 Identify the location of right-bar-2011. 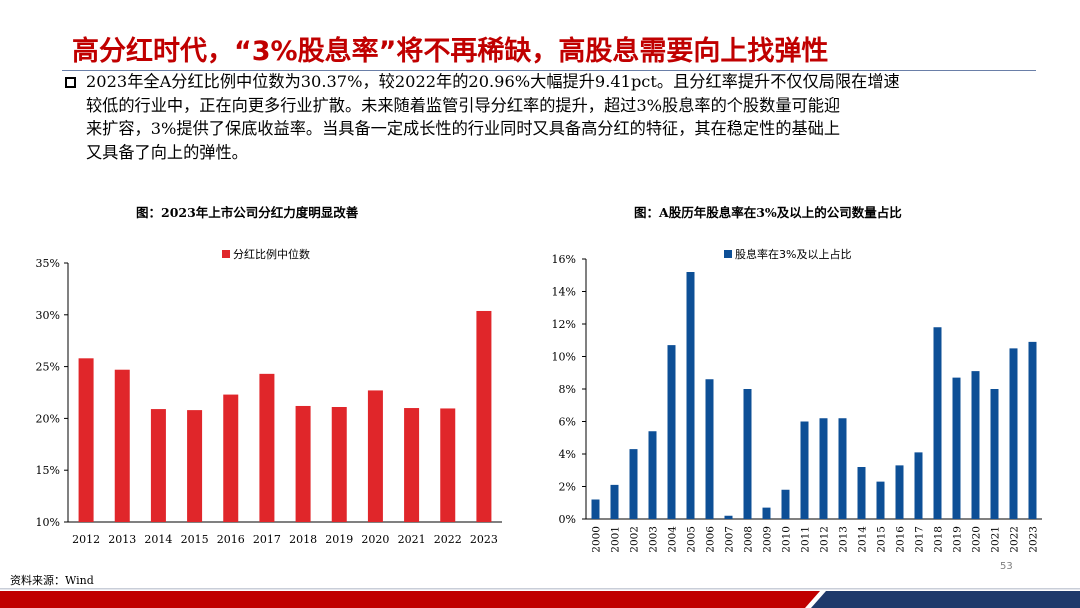
(804, 470).